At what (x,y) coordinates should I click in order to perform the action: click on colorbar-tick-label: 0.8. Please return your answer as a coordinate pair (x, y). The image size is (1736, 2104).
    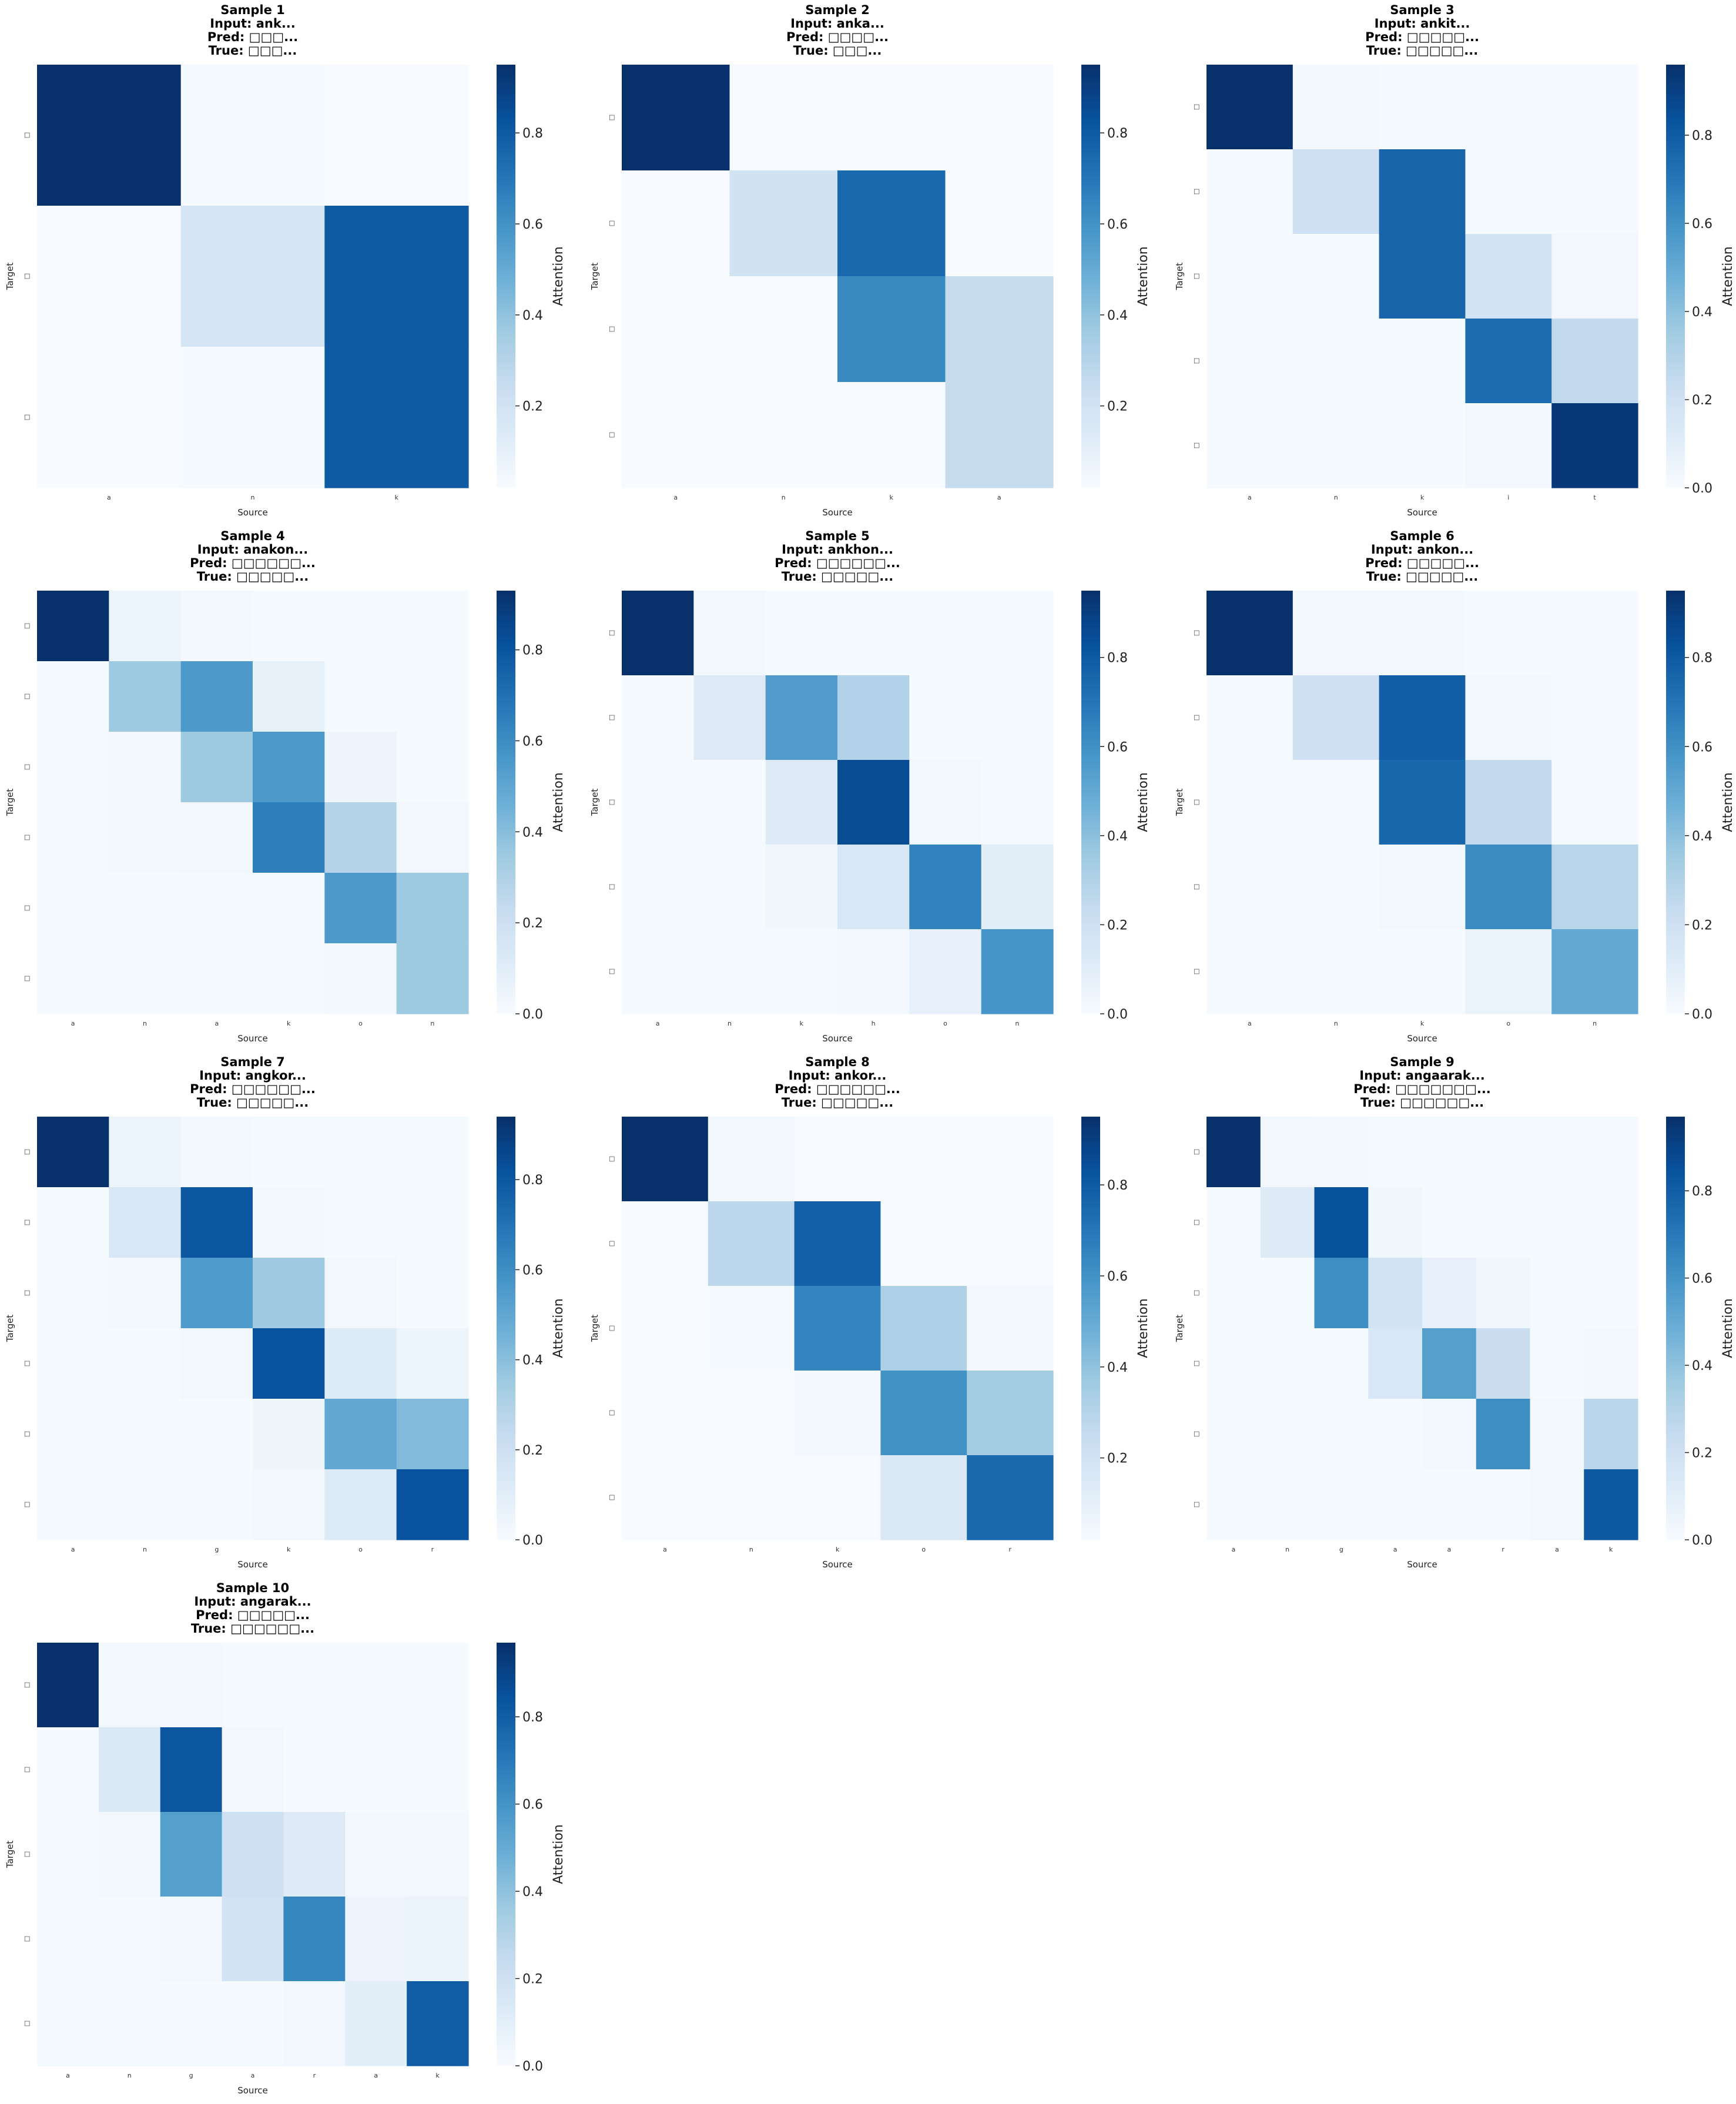
    Looking at the image, I should click on (1702, 658).